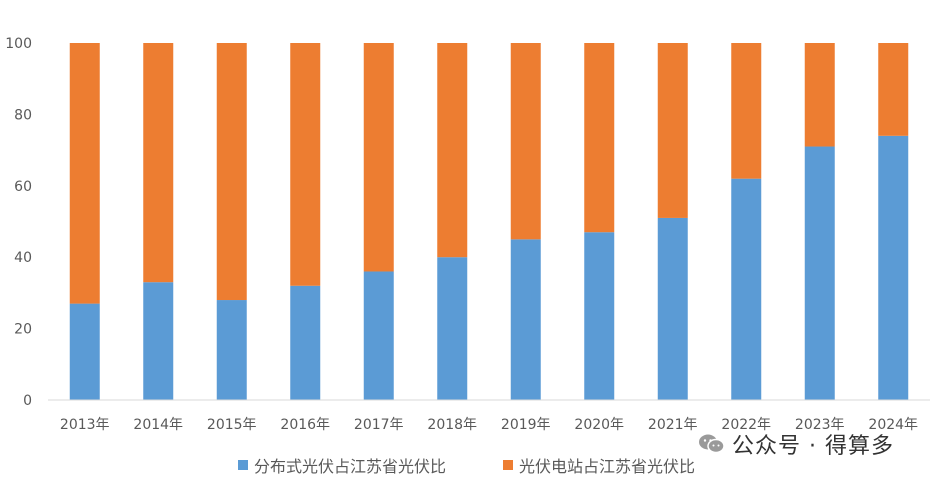 This screenshot has width=946, height=485. What do you see at coordinates (526, 425) in the screenshot?
I see `x-tick-label: 2019年` at bounding box center [526, 425].